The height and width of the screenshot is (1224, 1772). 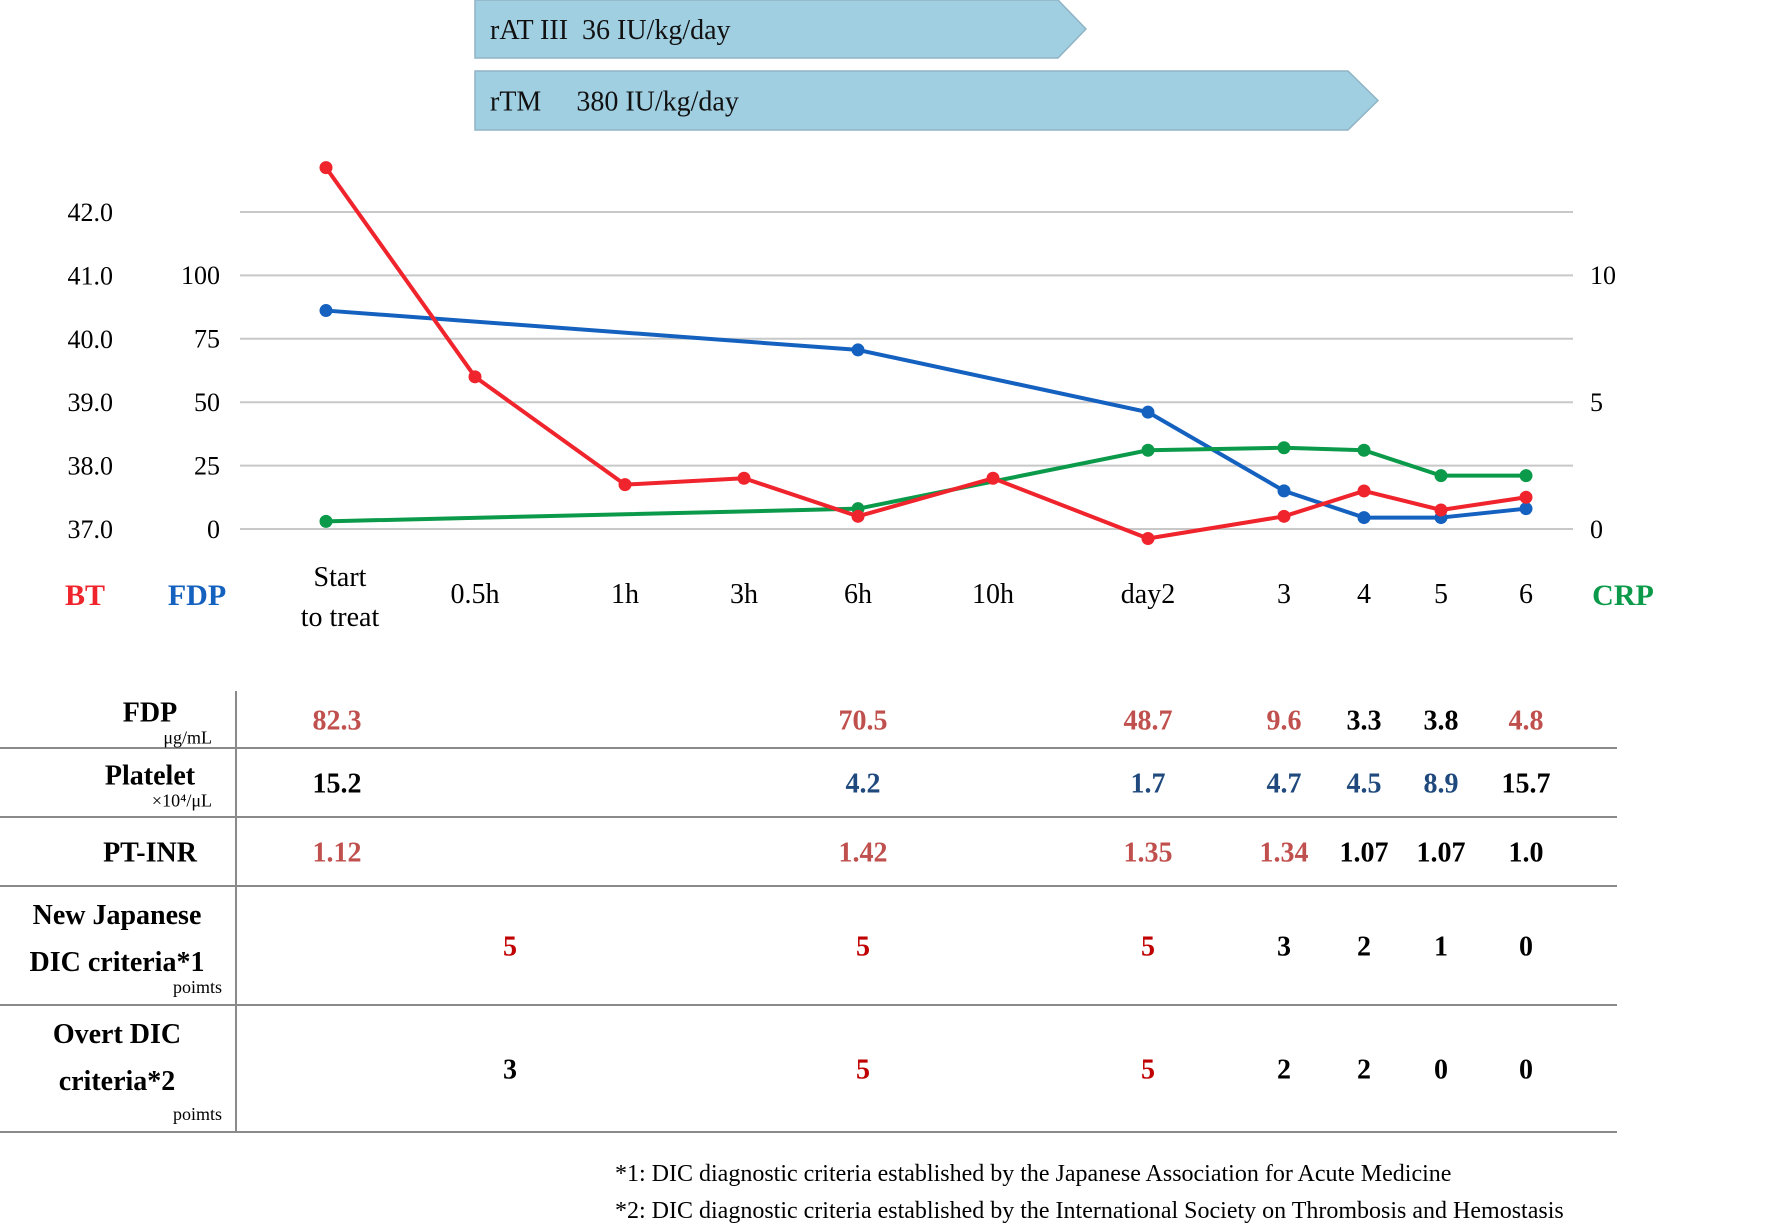 I want to click on table-cell: 15.7, so click(x=1526, y=784).